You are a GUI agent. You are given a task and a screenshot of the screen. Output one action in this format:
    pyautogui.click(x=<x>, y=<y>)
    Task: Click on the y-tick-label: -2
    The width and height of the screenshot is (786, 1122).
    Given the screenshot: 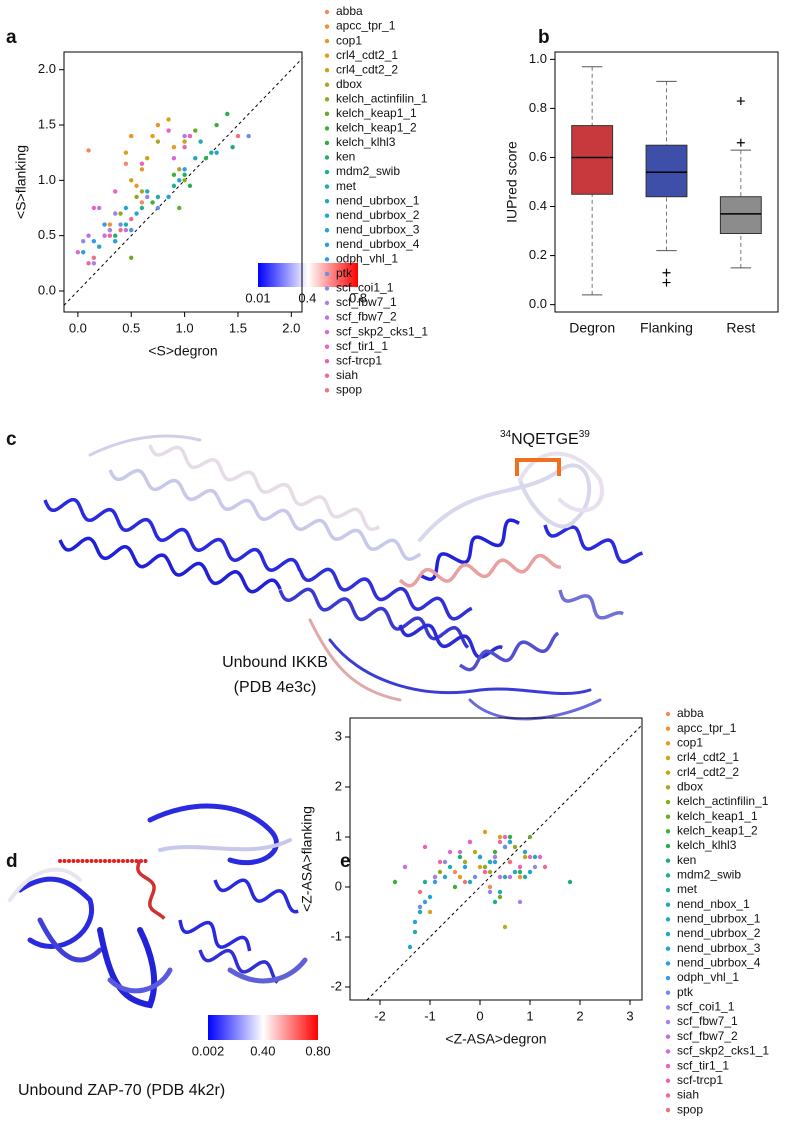 What is the action you would take?
    pyautogui.click(x=336, y=985)
    